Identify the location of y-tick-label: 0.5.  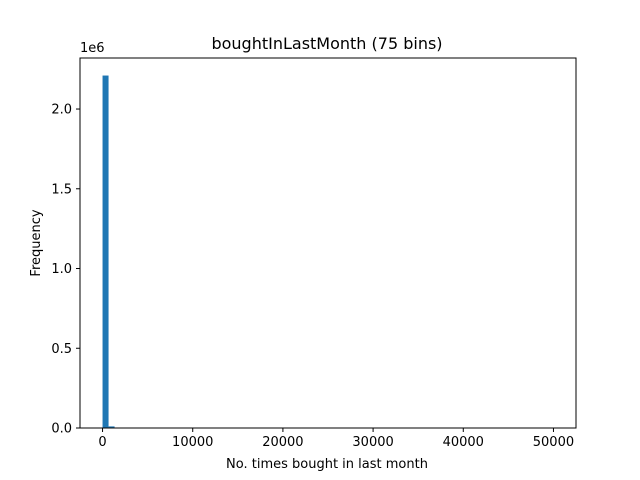
(61, 349).